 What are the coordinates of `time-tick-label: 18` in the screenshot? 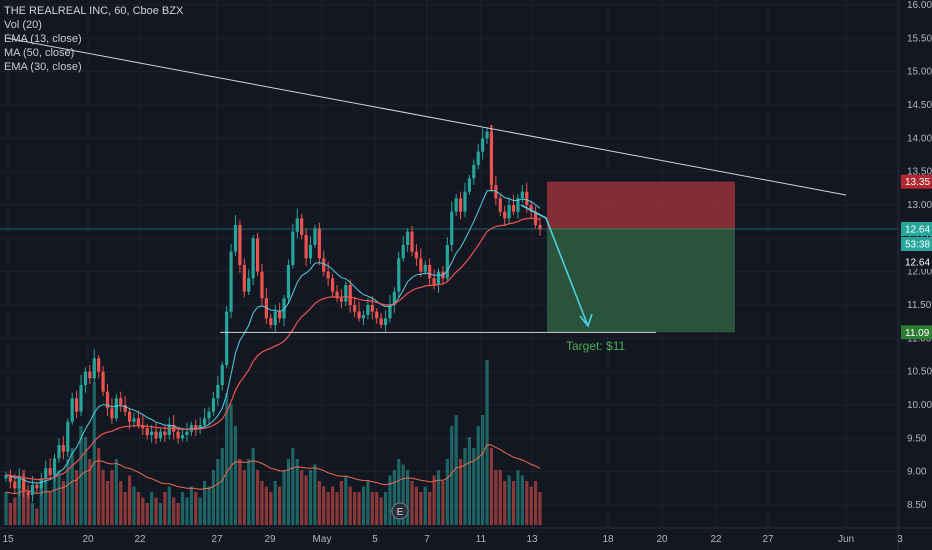 It's located at (608, 539).